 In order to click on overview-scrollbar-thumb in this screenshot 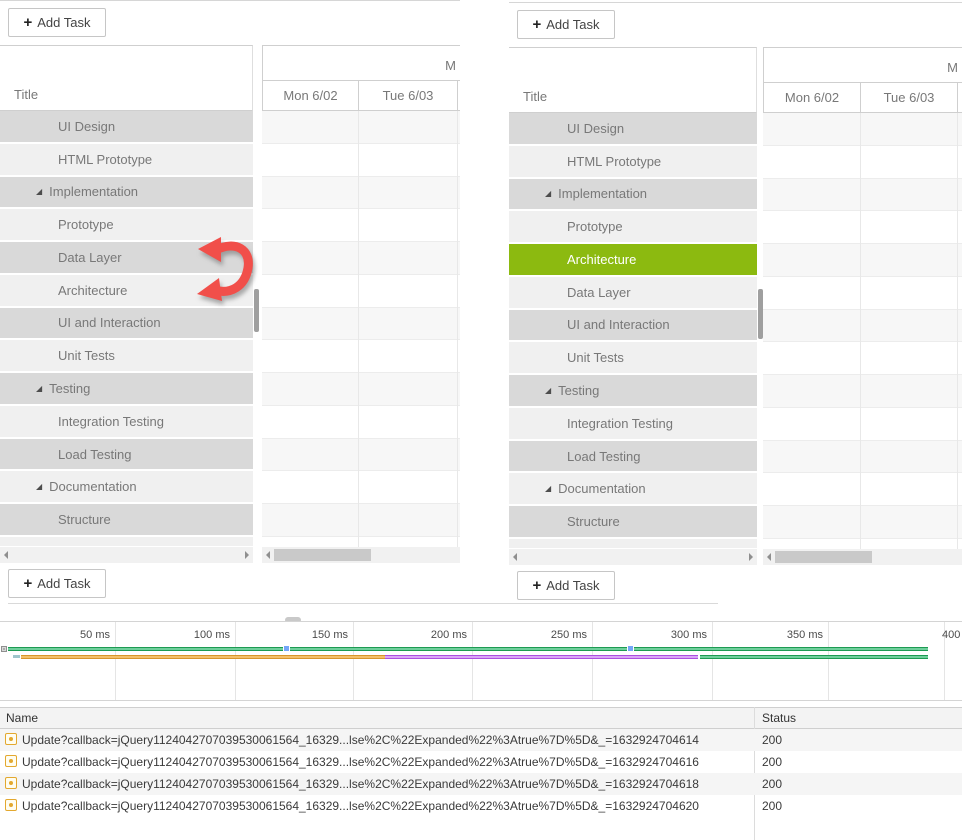, I will do `click(293, 620)`.